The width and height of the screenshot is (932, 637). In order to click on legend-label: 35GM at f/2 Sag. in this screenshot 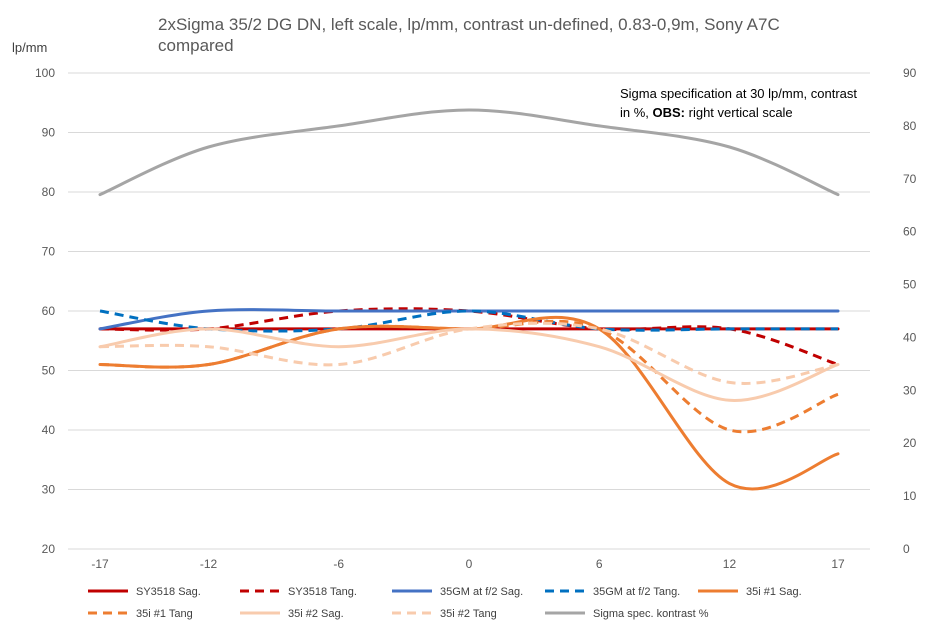, I will do `click(481, 592)`.